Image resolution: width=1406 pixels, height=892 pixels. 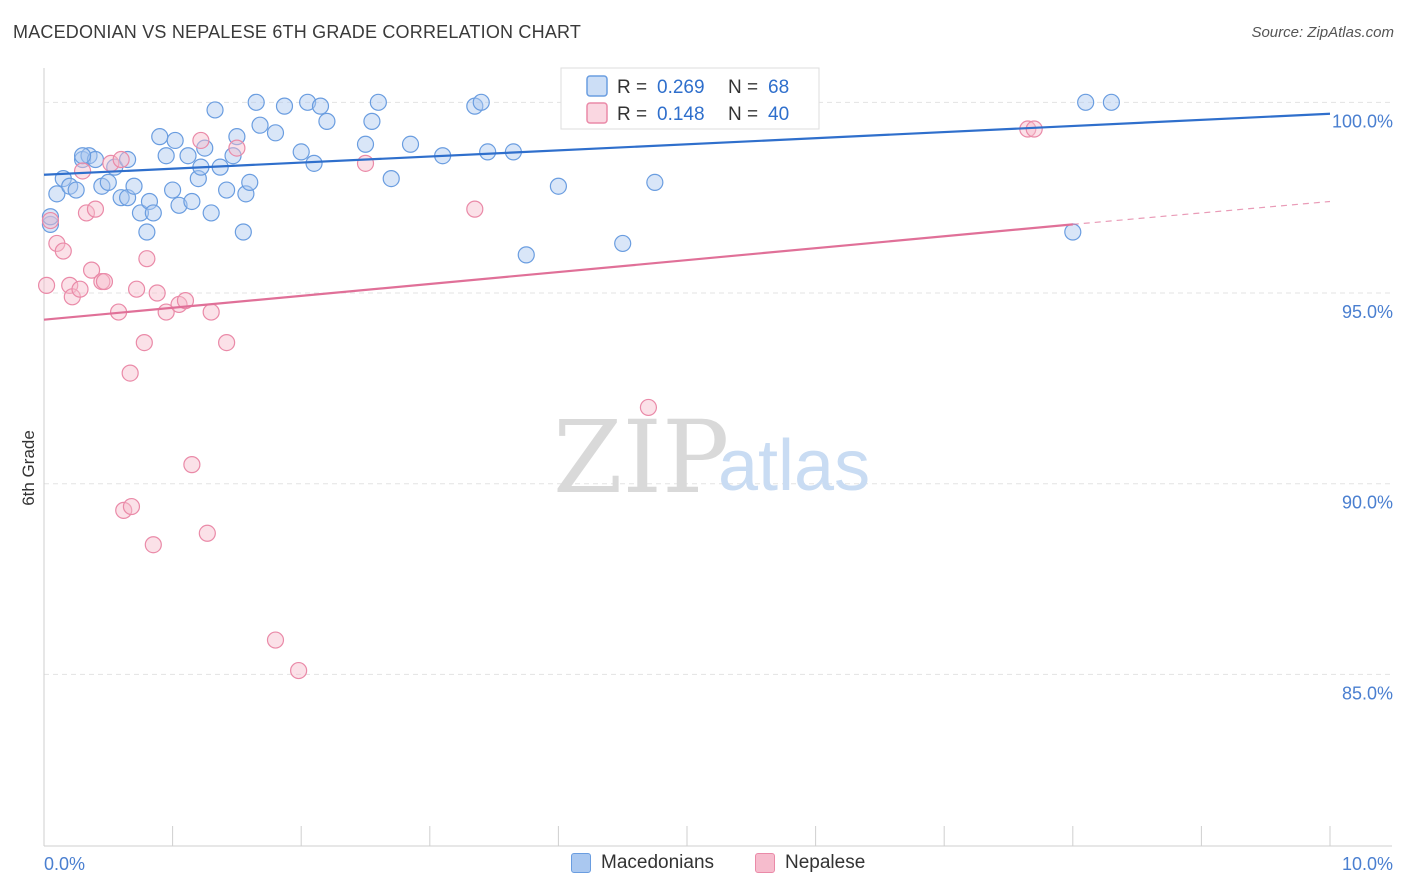 I want to click on chart-source: Source: ZipAtlas.com, so click(x=1322, y=32).